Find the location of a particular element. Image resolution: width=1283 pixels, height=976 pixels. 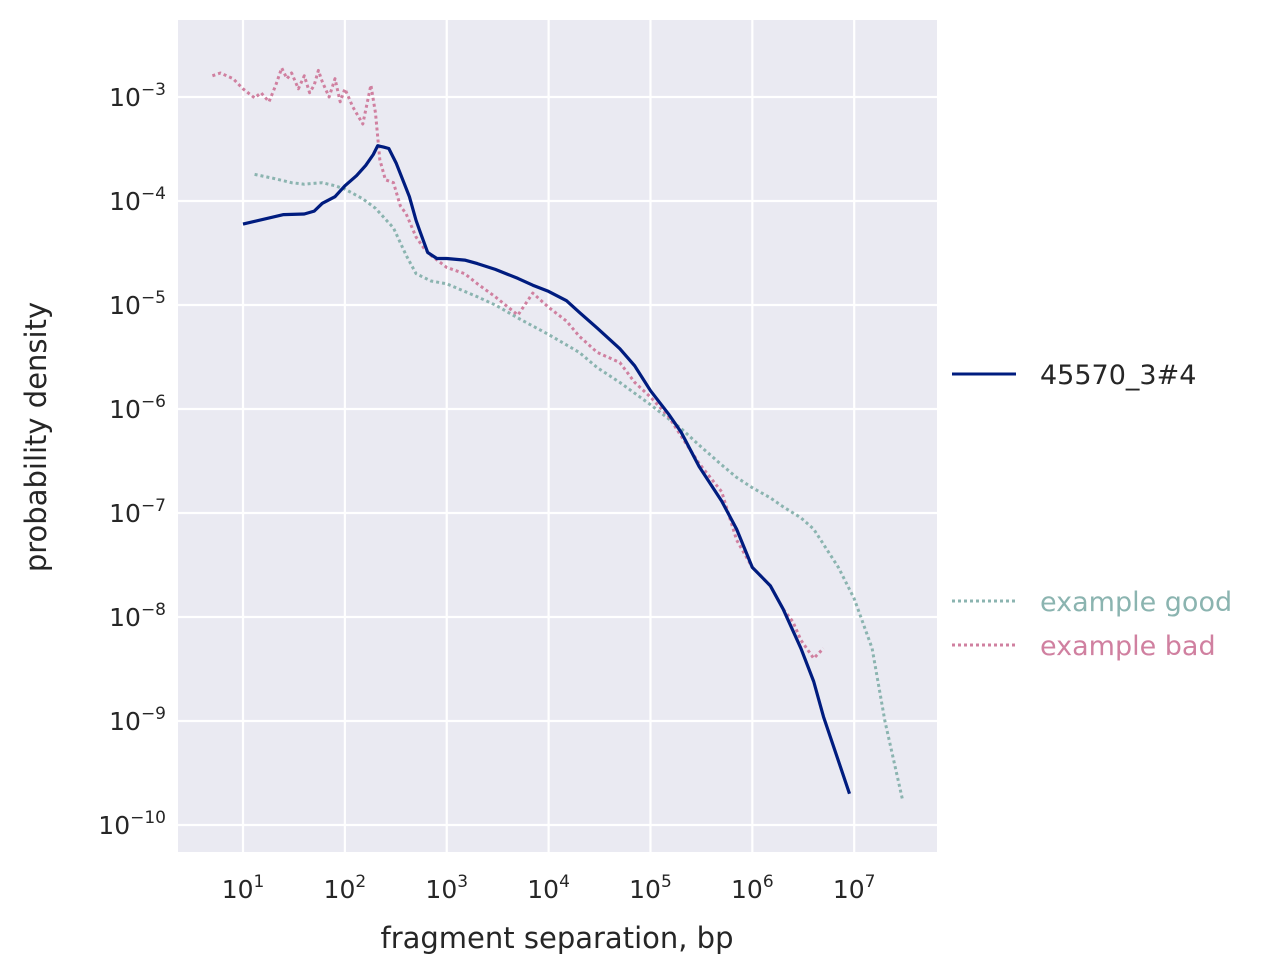

x-tick-label: 104 is located at coordinates (548, 888).